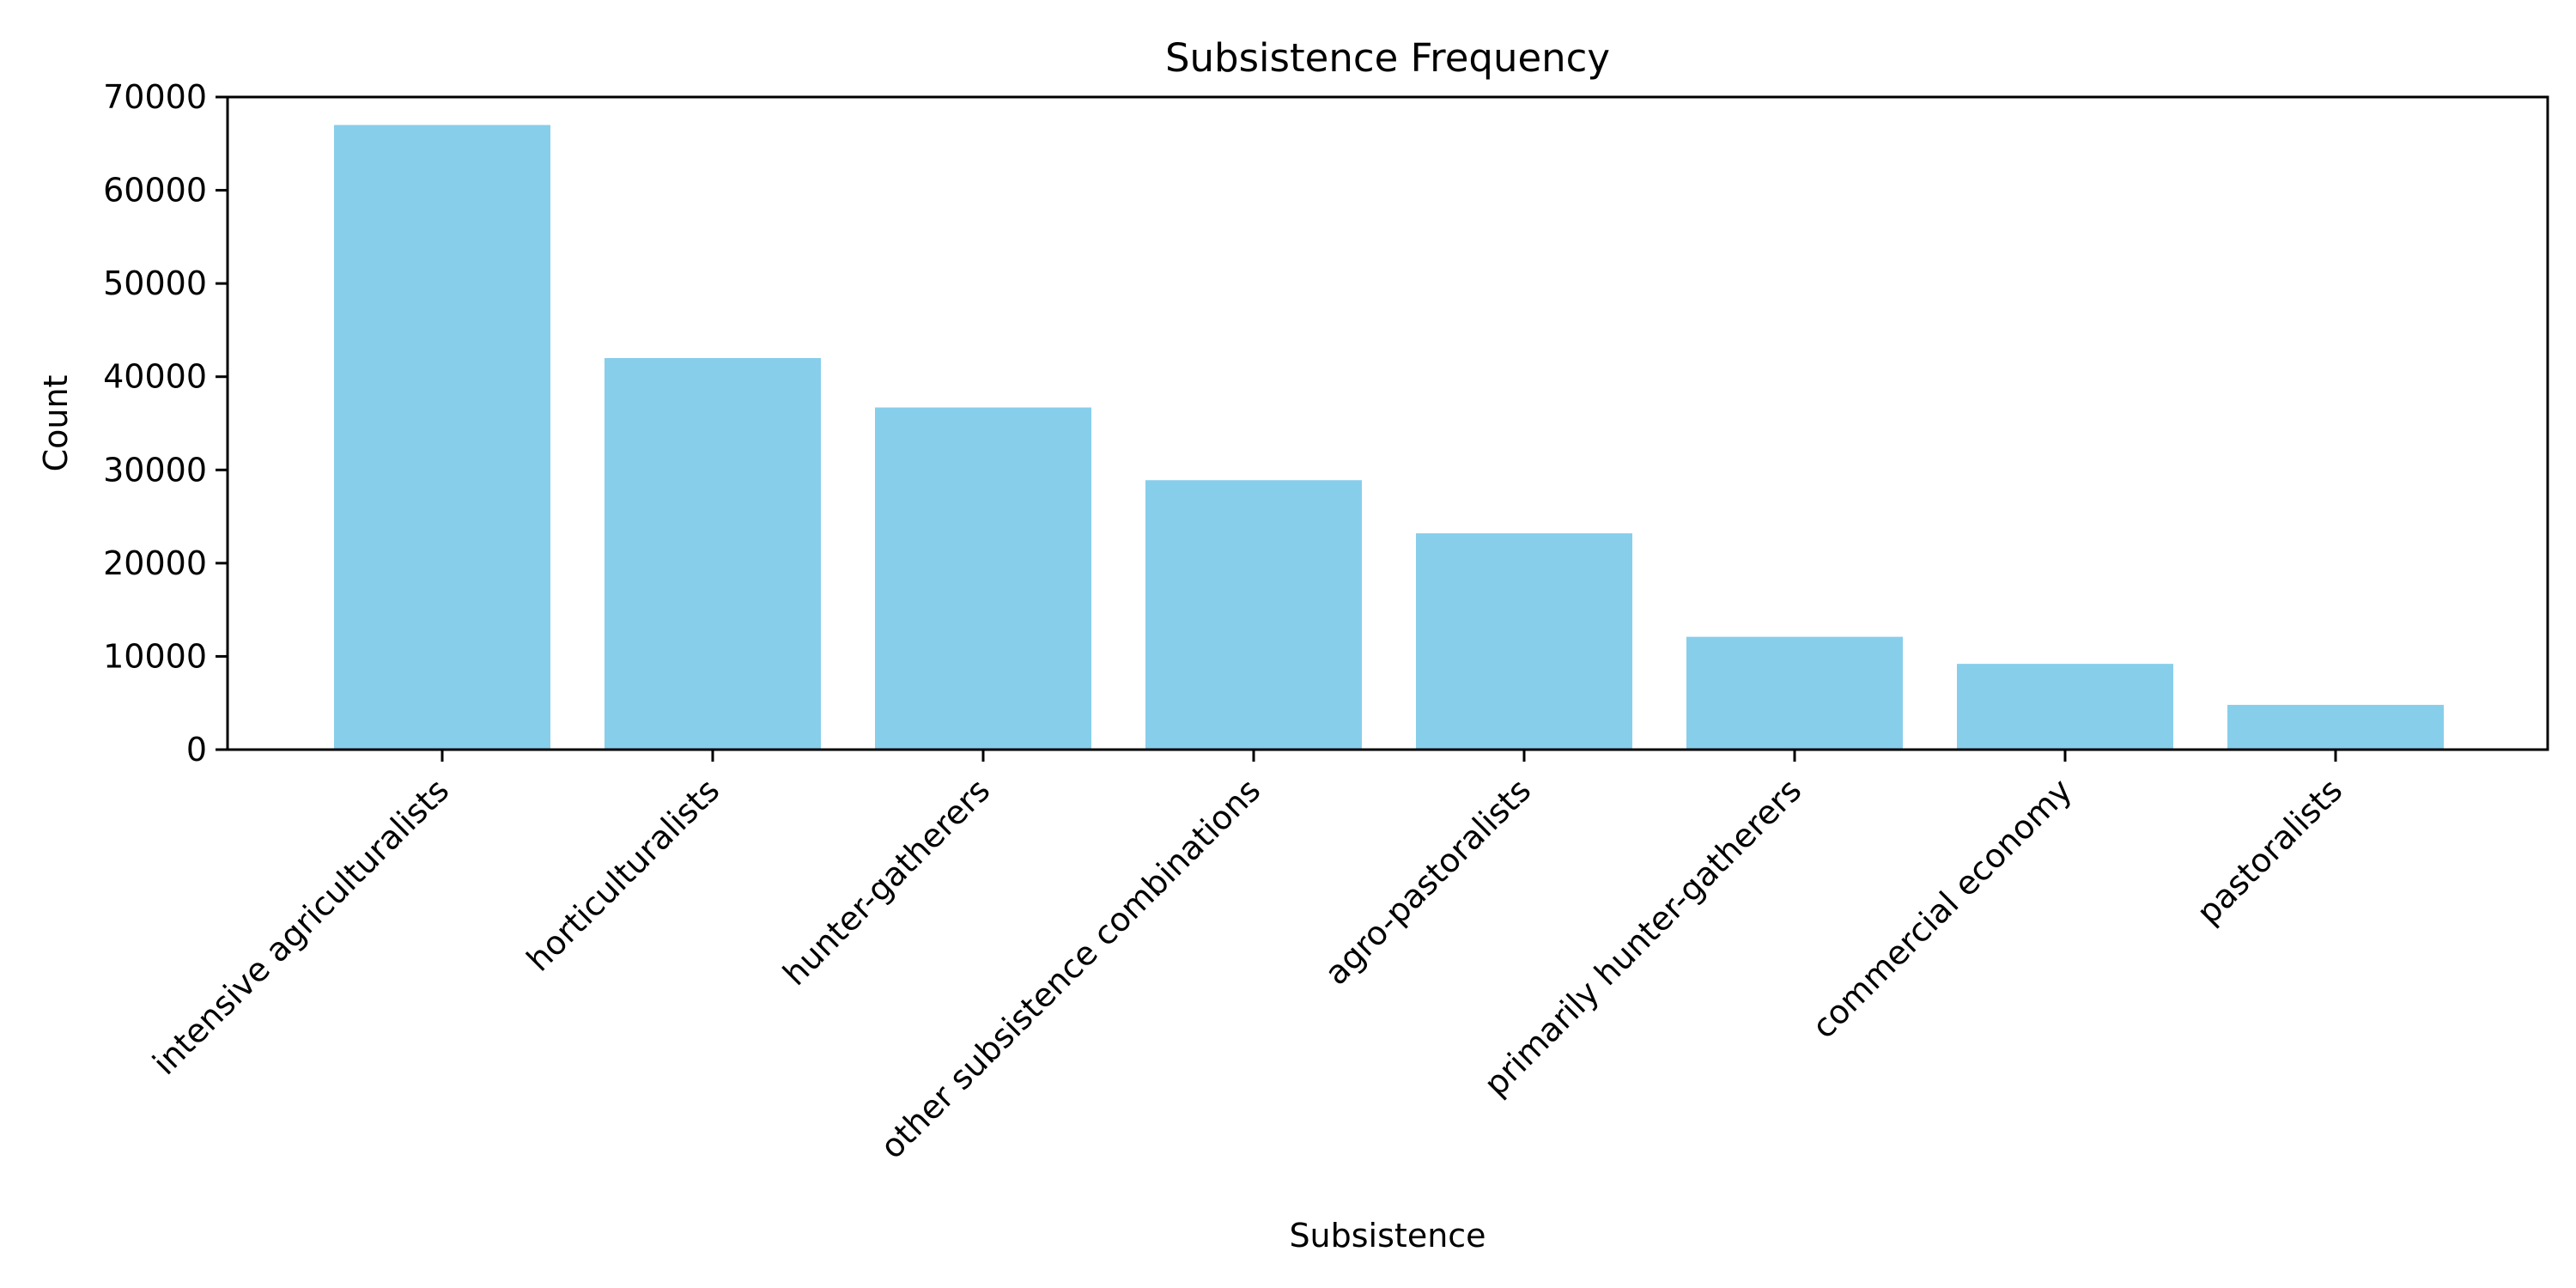  What do you see at coordinates (886, 882) in the screenshot?
I see `x-tick-label: hunter-gatherers` at bounding box center [886, 882].